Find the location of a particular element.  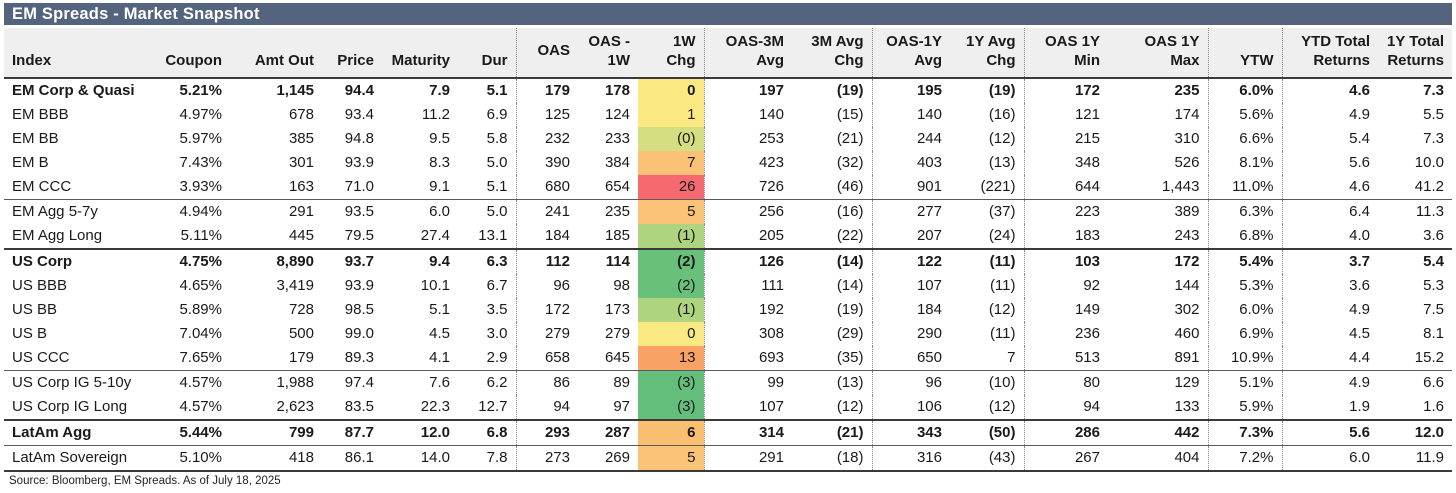

header-cell-1y-total-returns: 1Y Total Returns is located at coordinates (1415, 53).